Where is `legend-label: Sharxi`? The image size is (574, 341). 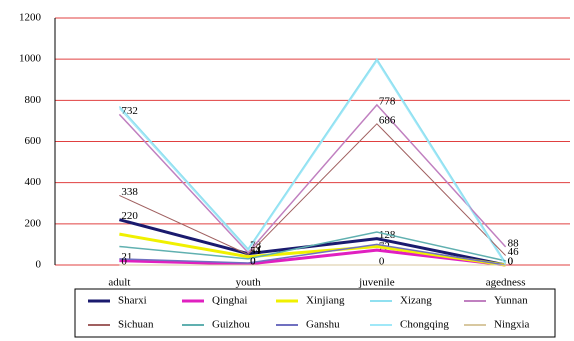
legend-label: Sharxi is located at coordinates (132, 301).